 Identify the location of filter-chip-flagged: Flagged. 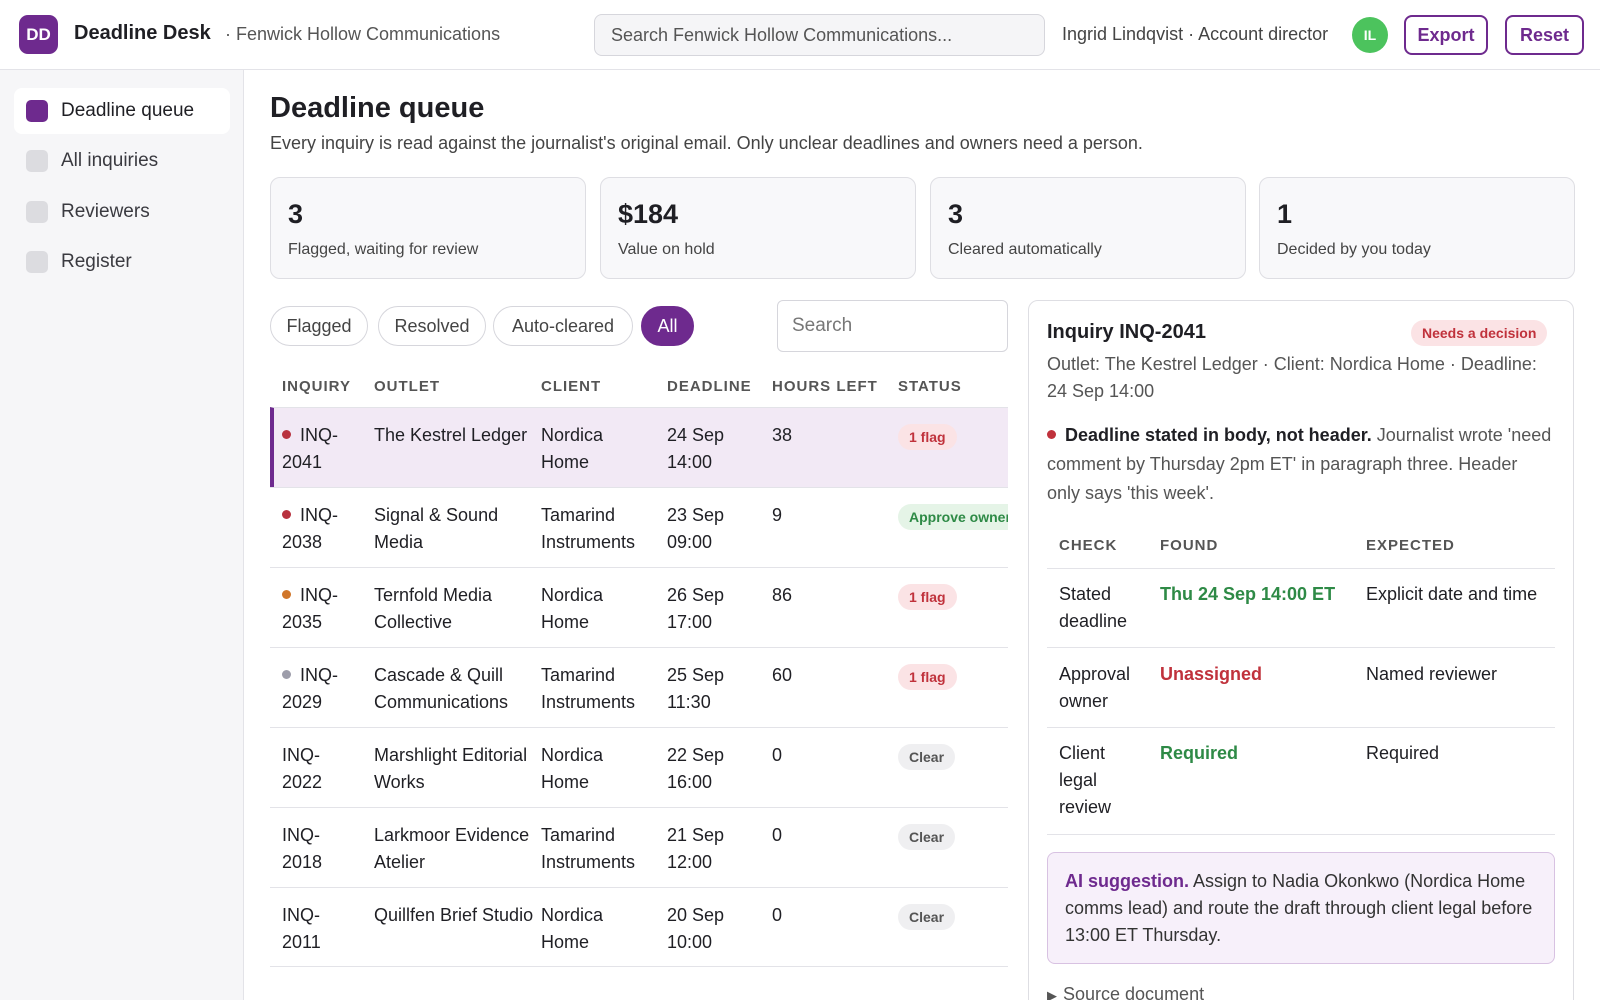
(319, 326).